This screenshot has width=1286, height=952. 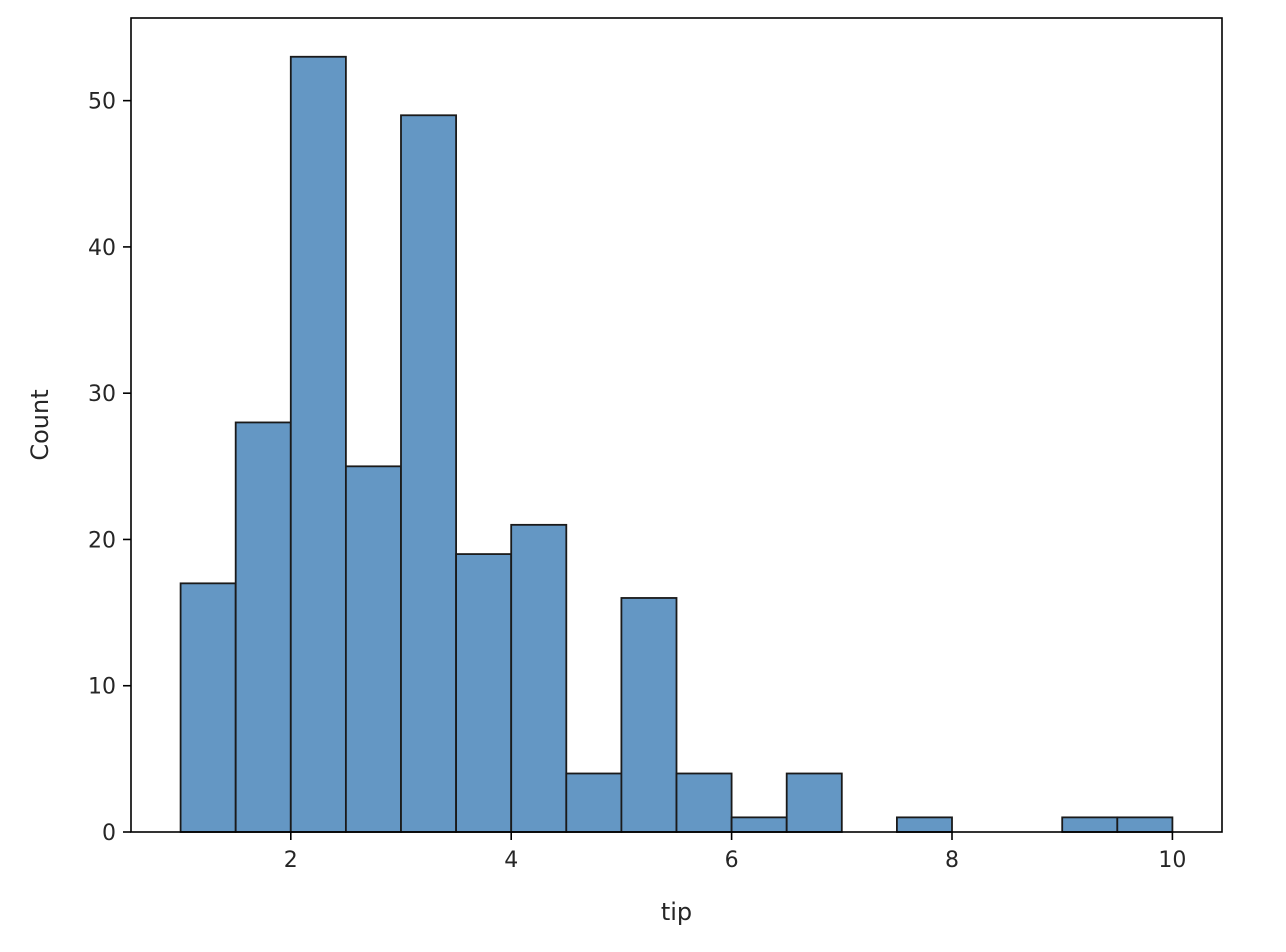 I want to click on x-axis-ticks: 2 4 6 8 10, so click(x=735, y=852).